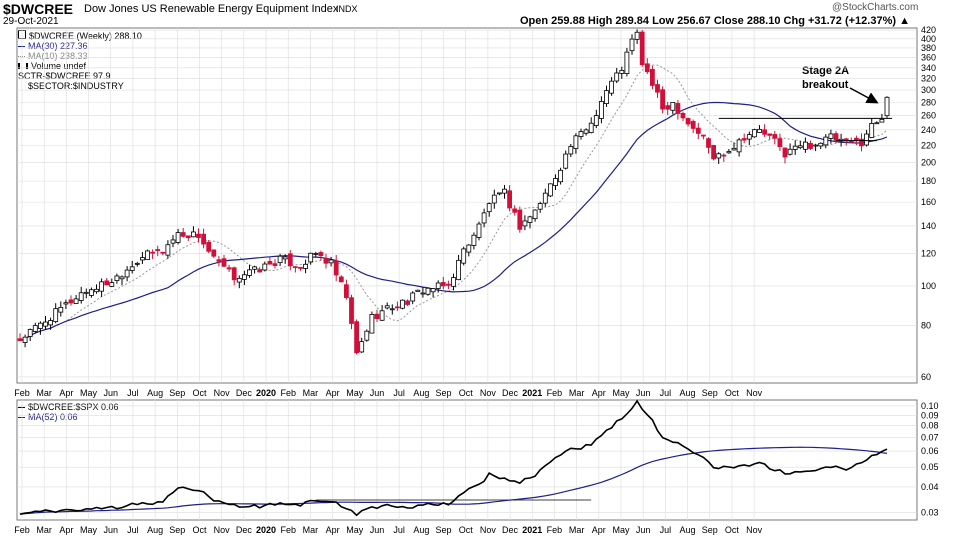  What do you see at coordinates (266, 530) in the screenshot?
I see `x-tick-label: 2020` at bounding box center [266, 530].